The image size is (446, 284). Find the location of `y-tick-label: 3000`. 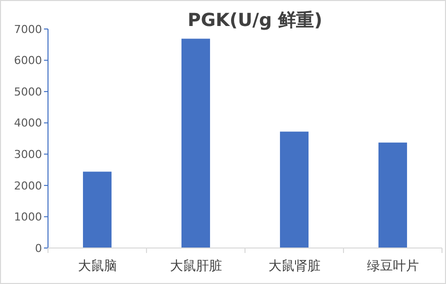

y-tick-label: 3000 is located at coordinates (28, 154).